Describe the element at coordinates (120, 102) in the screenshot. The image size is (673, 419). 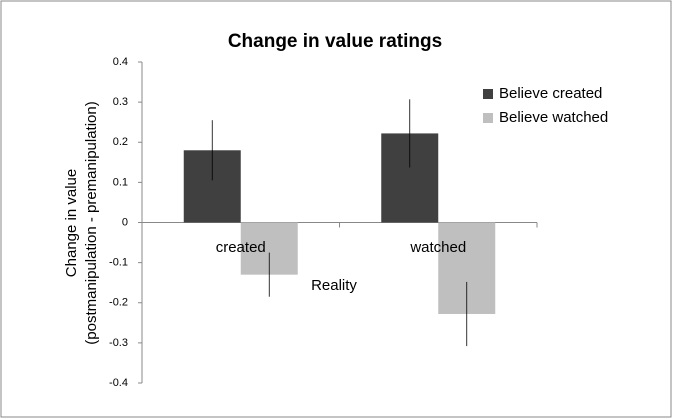
I see `y-tick-label: 0.3` at that location.